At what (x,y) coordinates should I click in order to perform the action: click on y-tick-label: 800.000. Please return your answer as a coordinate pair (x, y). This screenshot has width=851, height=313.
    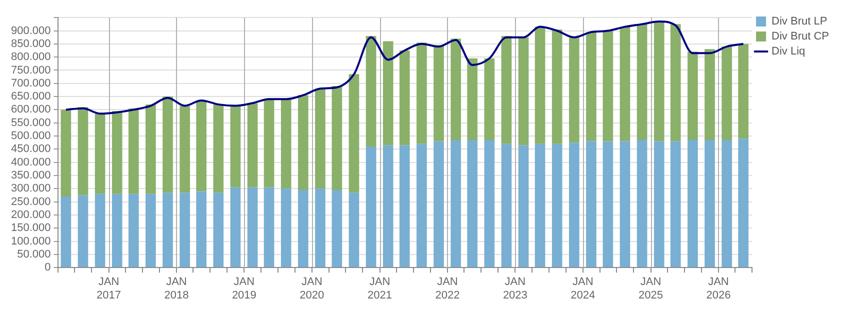
    Looking at the image, I should click on (30, 57).